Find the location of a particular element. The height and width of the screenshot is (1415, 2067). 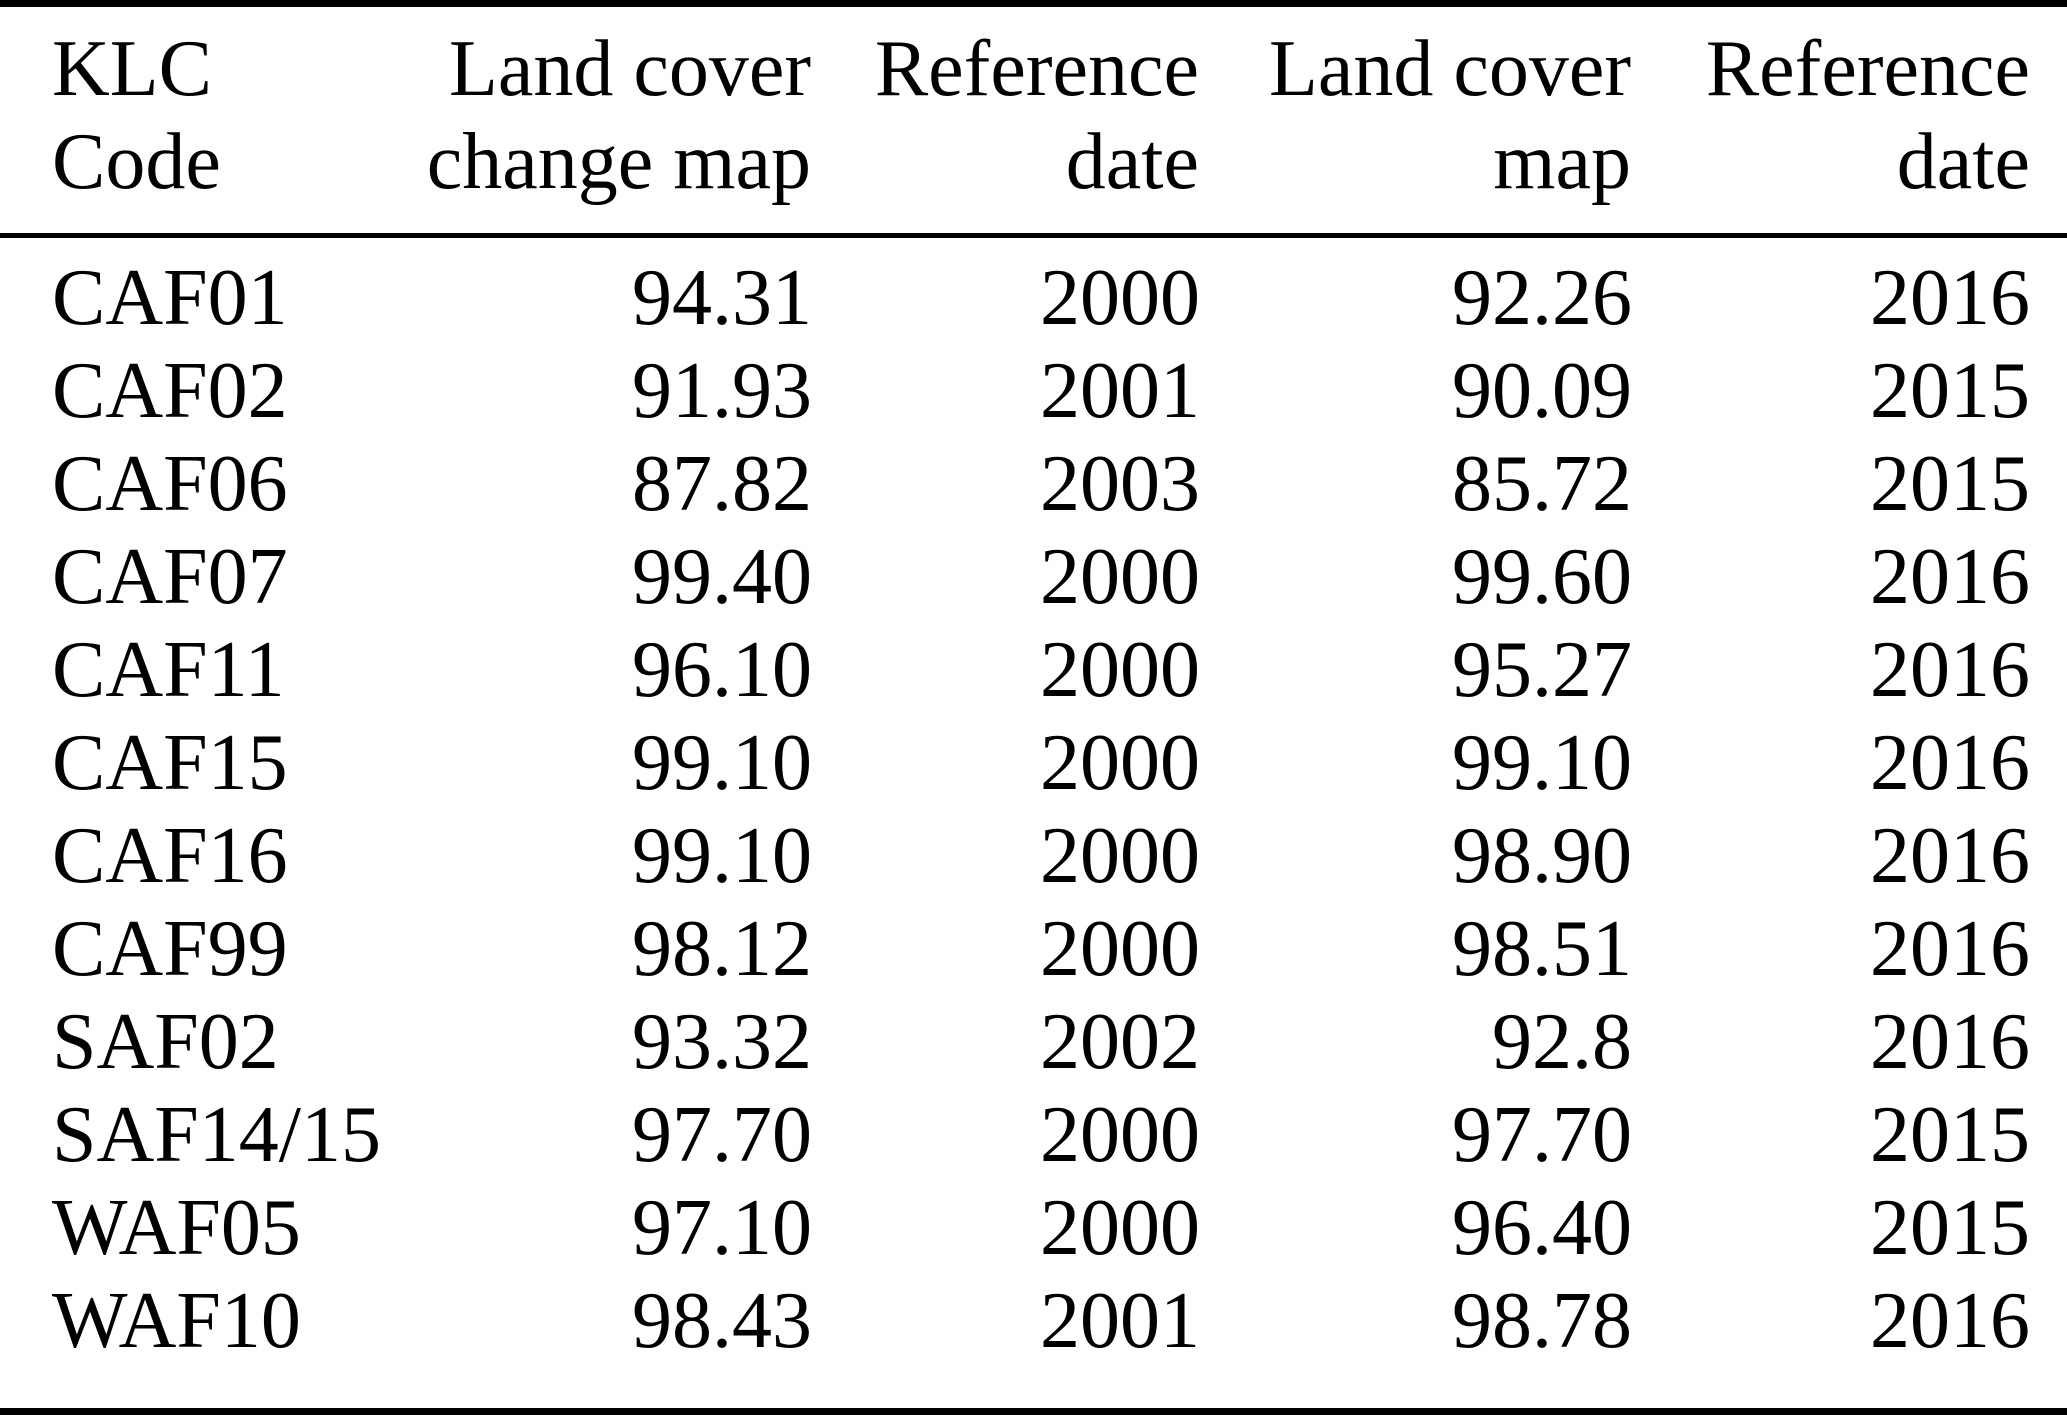

table-cell: CAF02 is located at coordinates (170, 391).